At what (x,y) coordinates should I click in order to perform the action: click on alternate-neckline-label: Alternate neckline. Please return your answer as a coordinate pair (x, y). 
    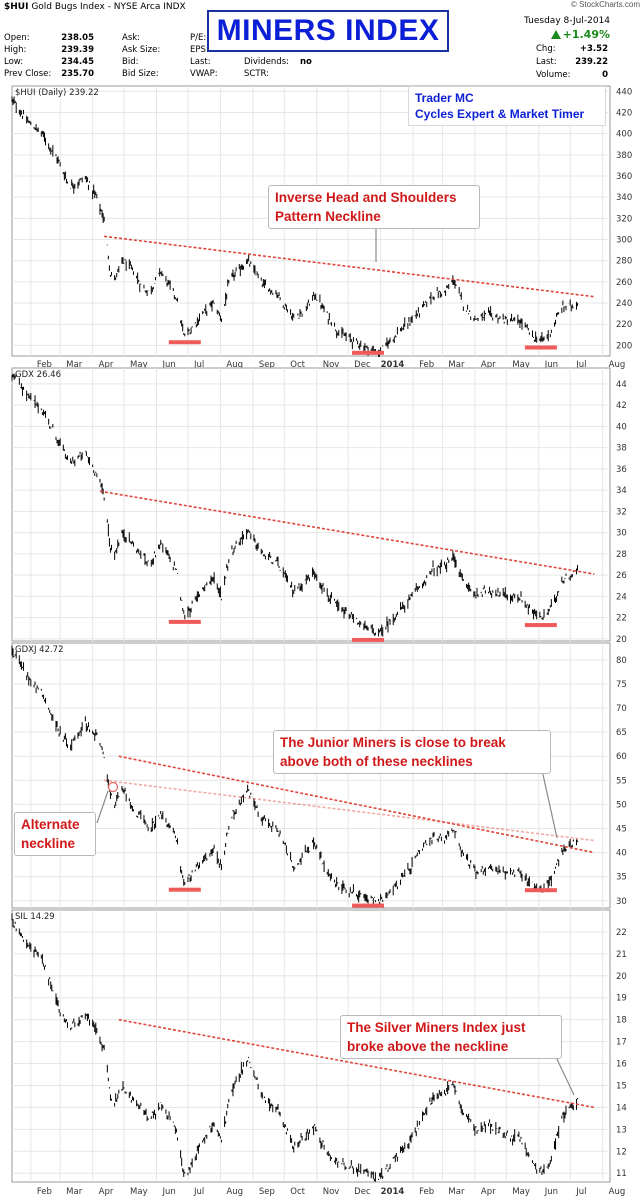
    Looking at the image, I should click on (55, 834).